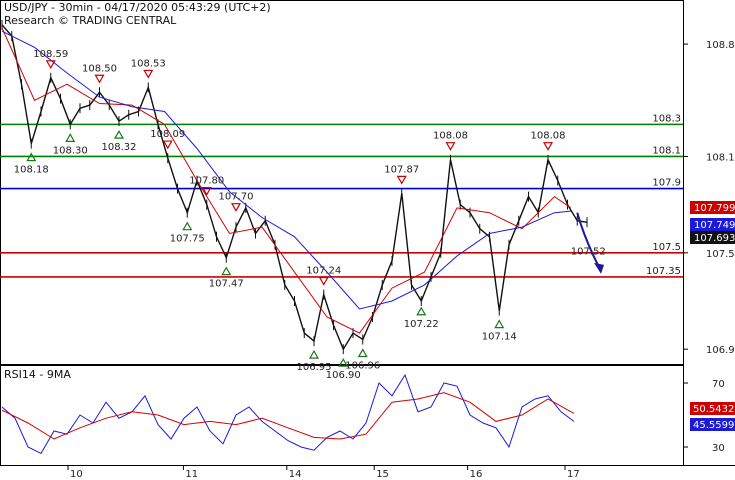 The image size is (735, 480). What do you see at coordinates (99, 68) in the screenshot?
I see `high-label-3: 108.50` at bounding box center [99, 68].